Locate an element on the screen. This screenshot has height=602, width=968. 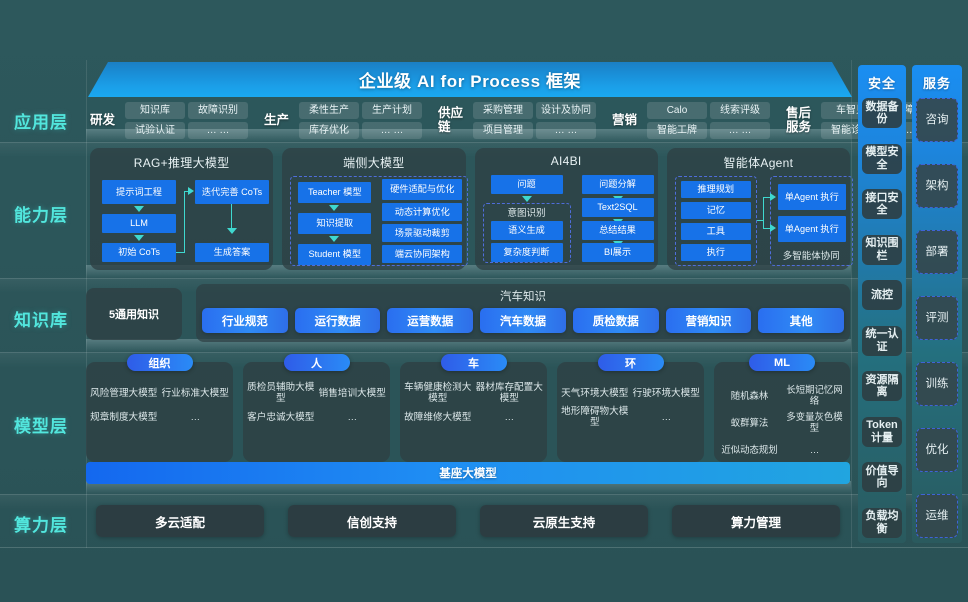
flow-node-bi-display: BI展示 is located at coordinates (617, 252).